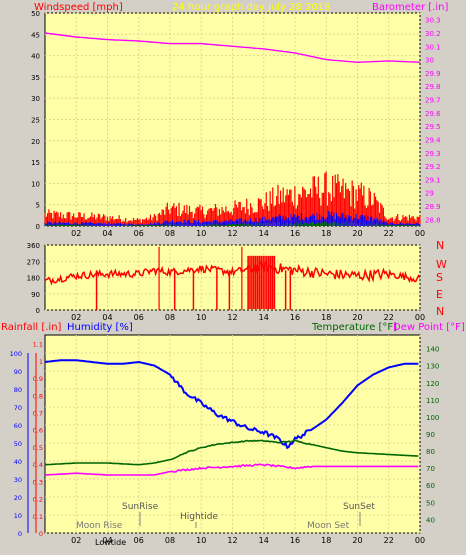  I want to click on rainfall-y-tick: 0.1, so click(38, 517).